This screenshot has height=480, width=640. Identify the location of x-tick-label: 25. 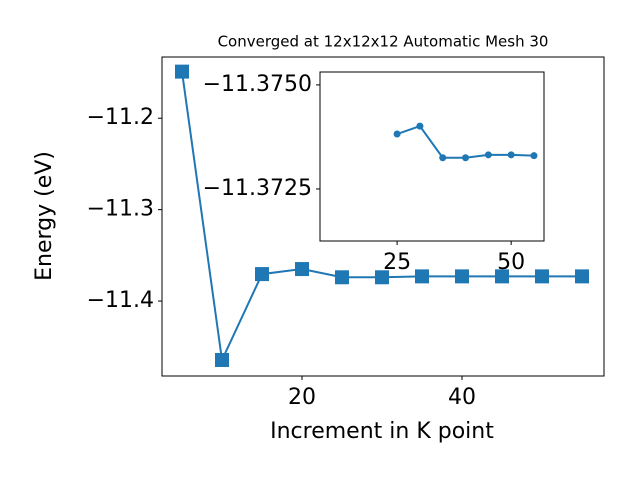
(397, 262).